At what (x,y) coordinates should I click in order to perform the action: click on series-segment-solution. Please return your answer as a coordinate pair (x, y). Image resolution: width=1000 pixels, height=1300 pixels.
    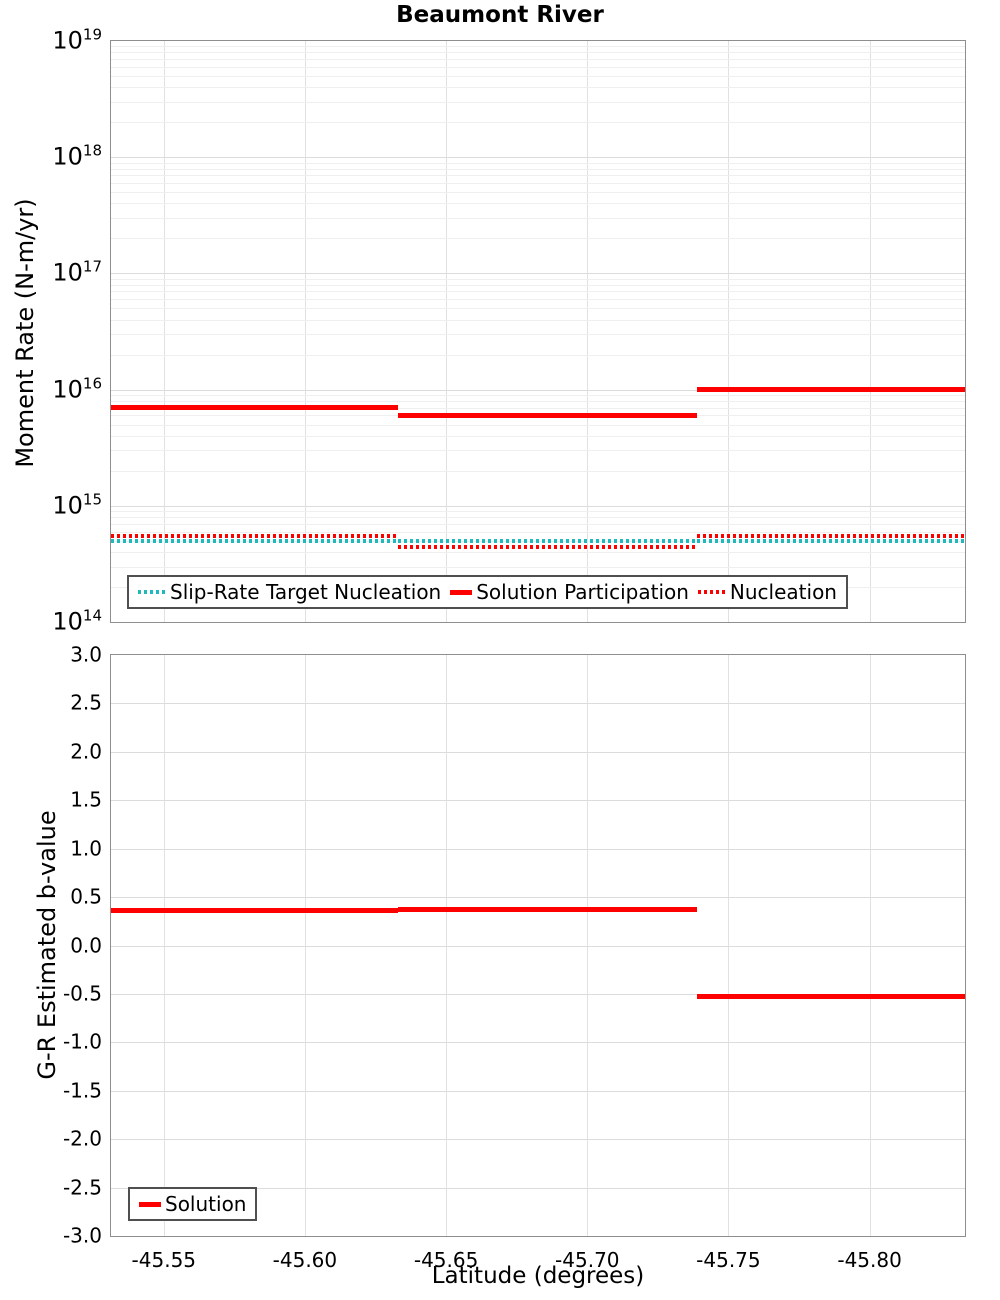
    Looking at the image, I should click on (831, 997).